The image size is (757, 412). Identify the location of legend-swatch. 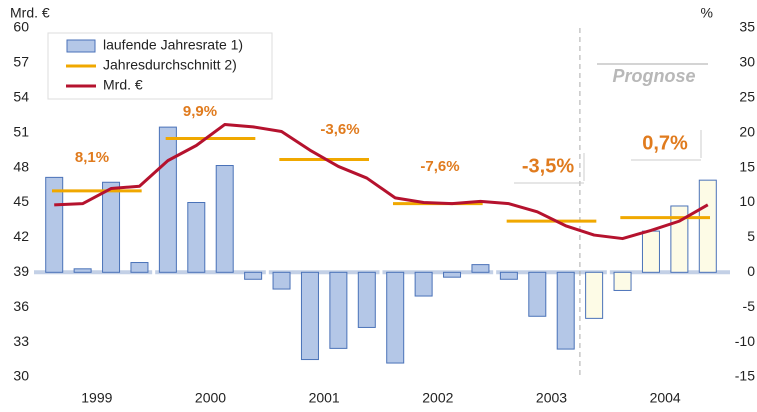
(81, 46).